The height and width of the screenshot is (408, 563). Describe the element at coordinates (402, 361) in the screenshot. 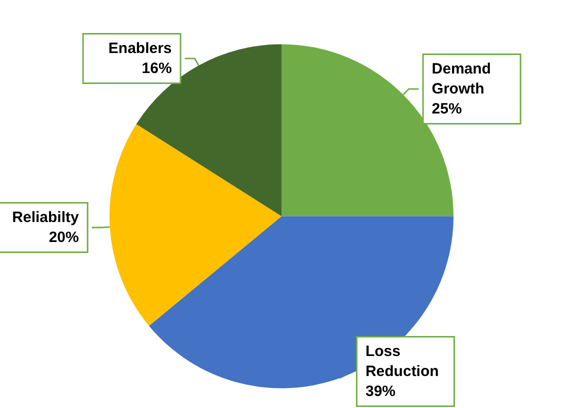

I see `slice-label: Loss Reduction` at that location.